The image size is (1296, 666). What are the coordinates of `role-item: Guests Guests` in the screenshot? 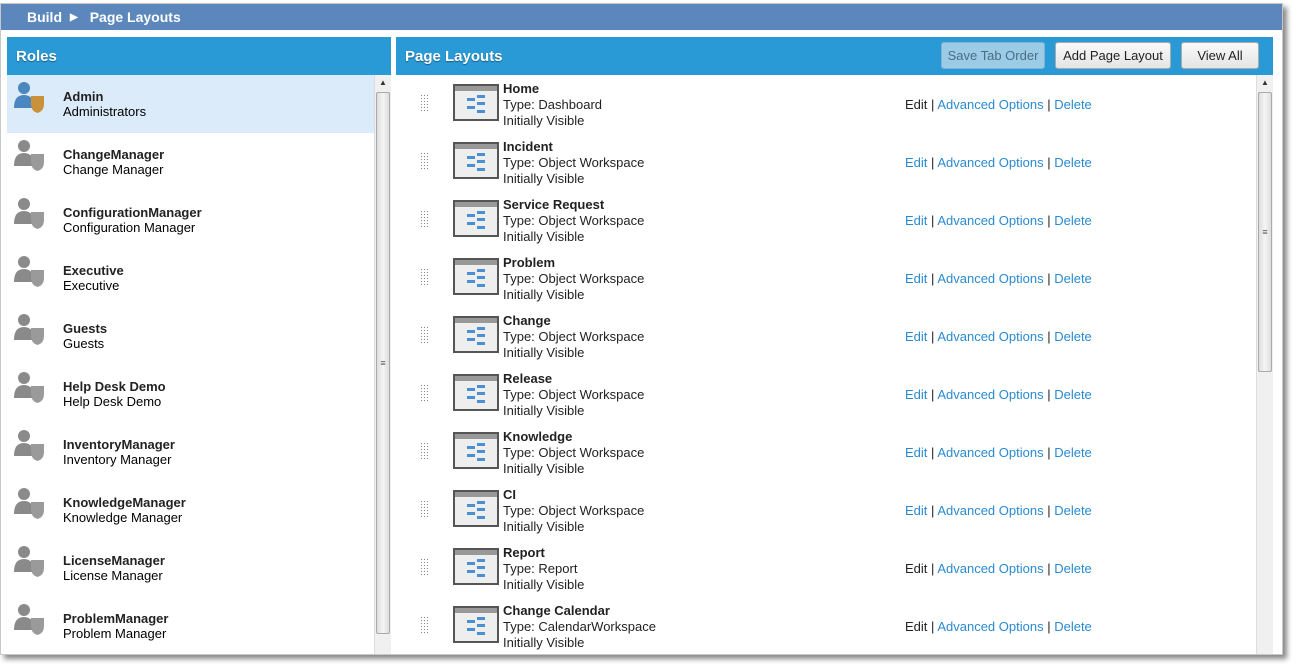 It's located at (190, 336).